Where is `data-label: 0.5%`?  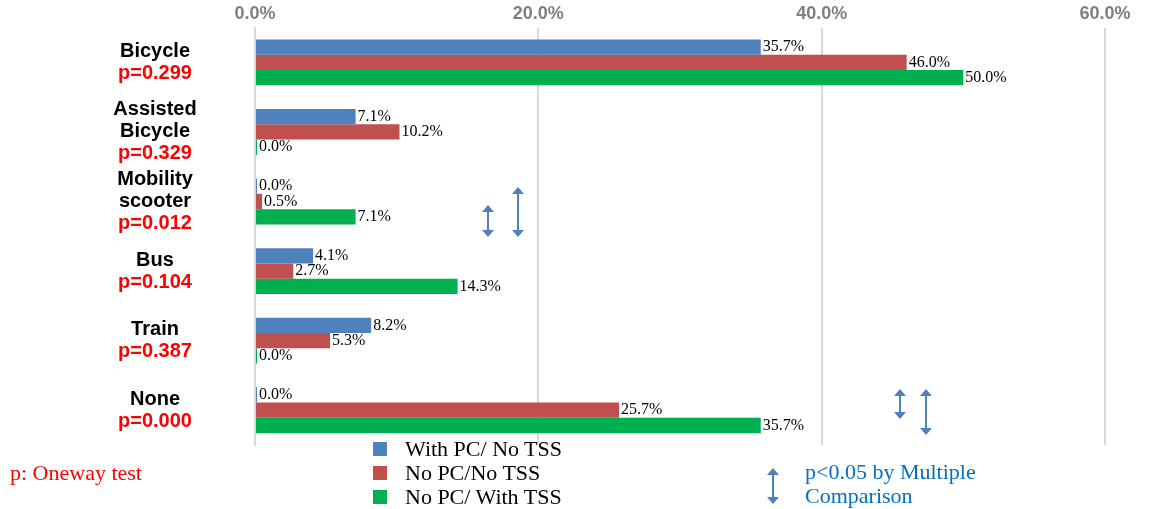 data-label: 0.5% is located at coordinates (281, 200).